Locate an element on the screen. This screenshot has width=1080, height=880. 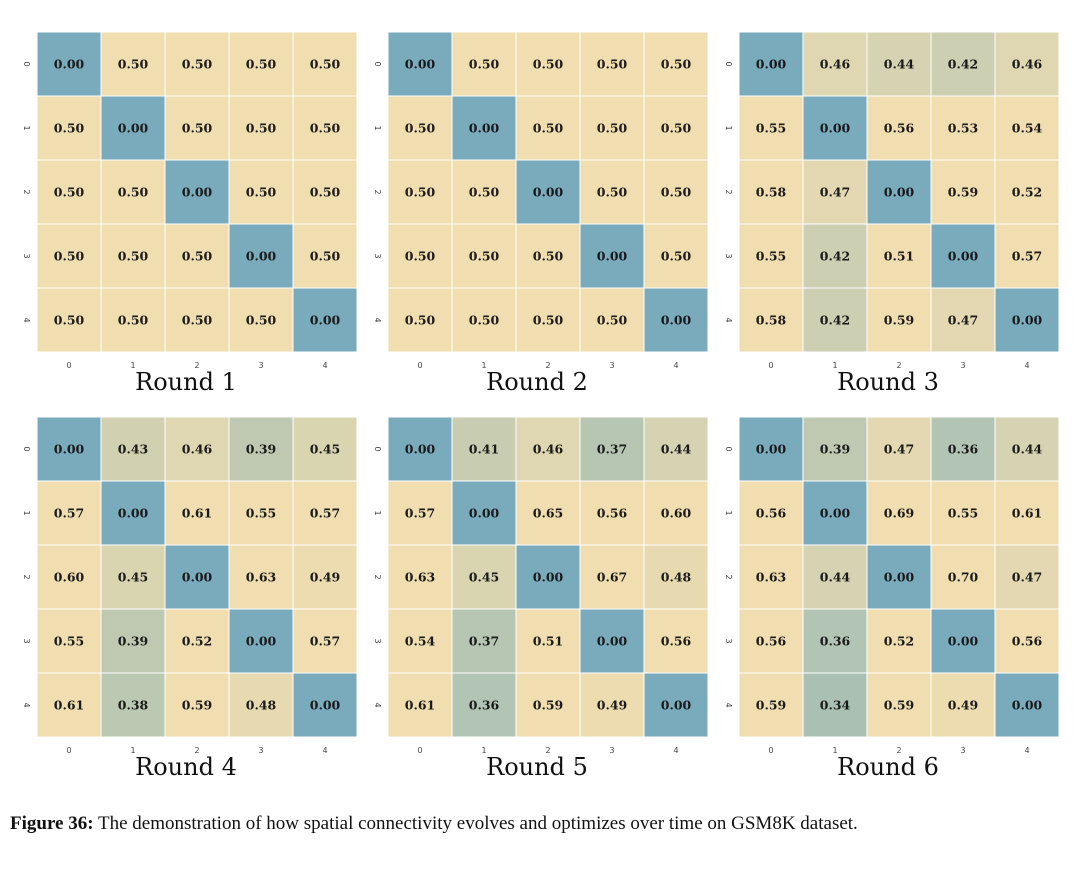
cell-value-label: 0.56 is located at coordinates (771, 641).